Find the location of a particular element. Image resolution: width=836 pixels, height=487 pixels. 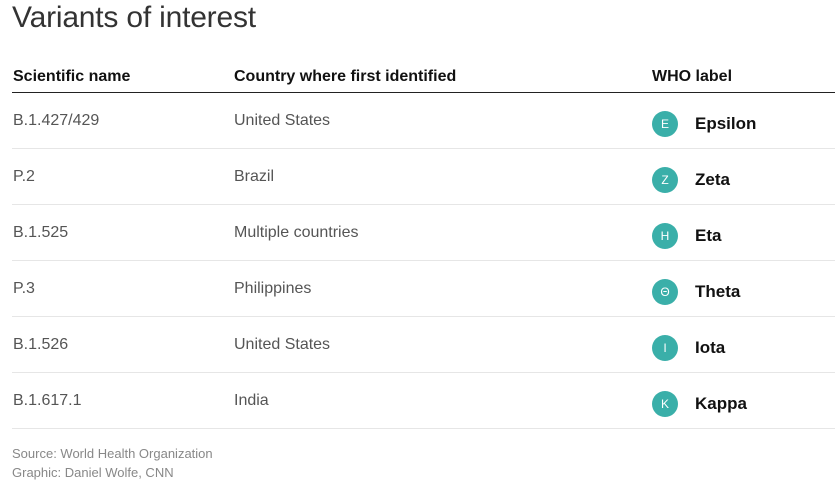

scientific-name-cell: B.1.617.1 is located at coordinates (47, 400).